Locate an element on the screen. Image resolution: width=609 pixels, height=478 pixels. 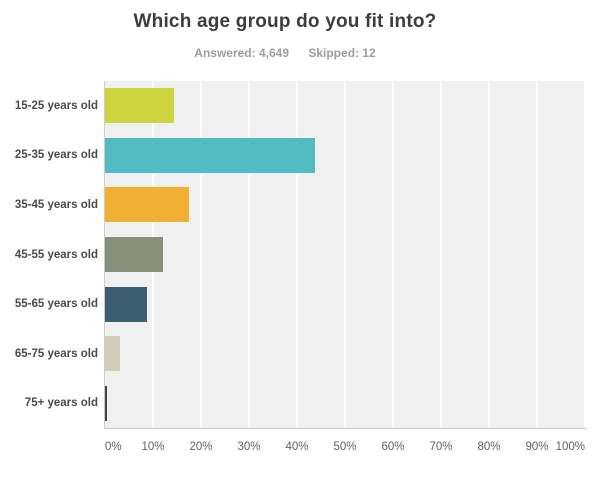
x-tick-label: 60% is located at coordinates (393, 447).